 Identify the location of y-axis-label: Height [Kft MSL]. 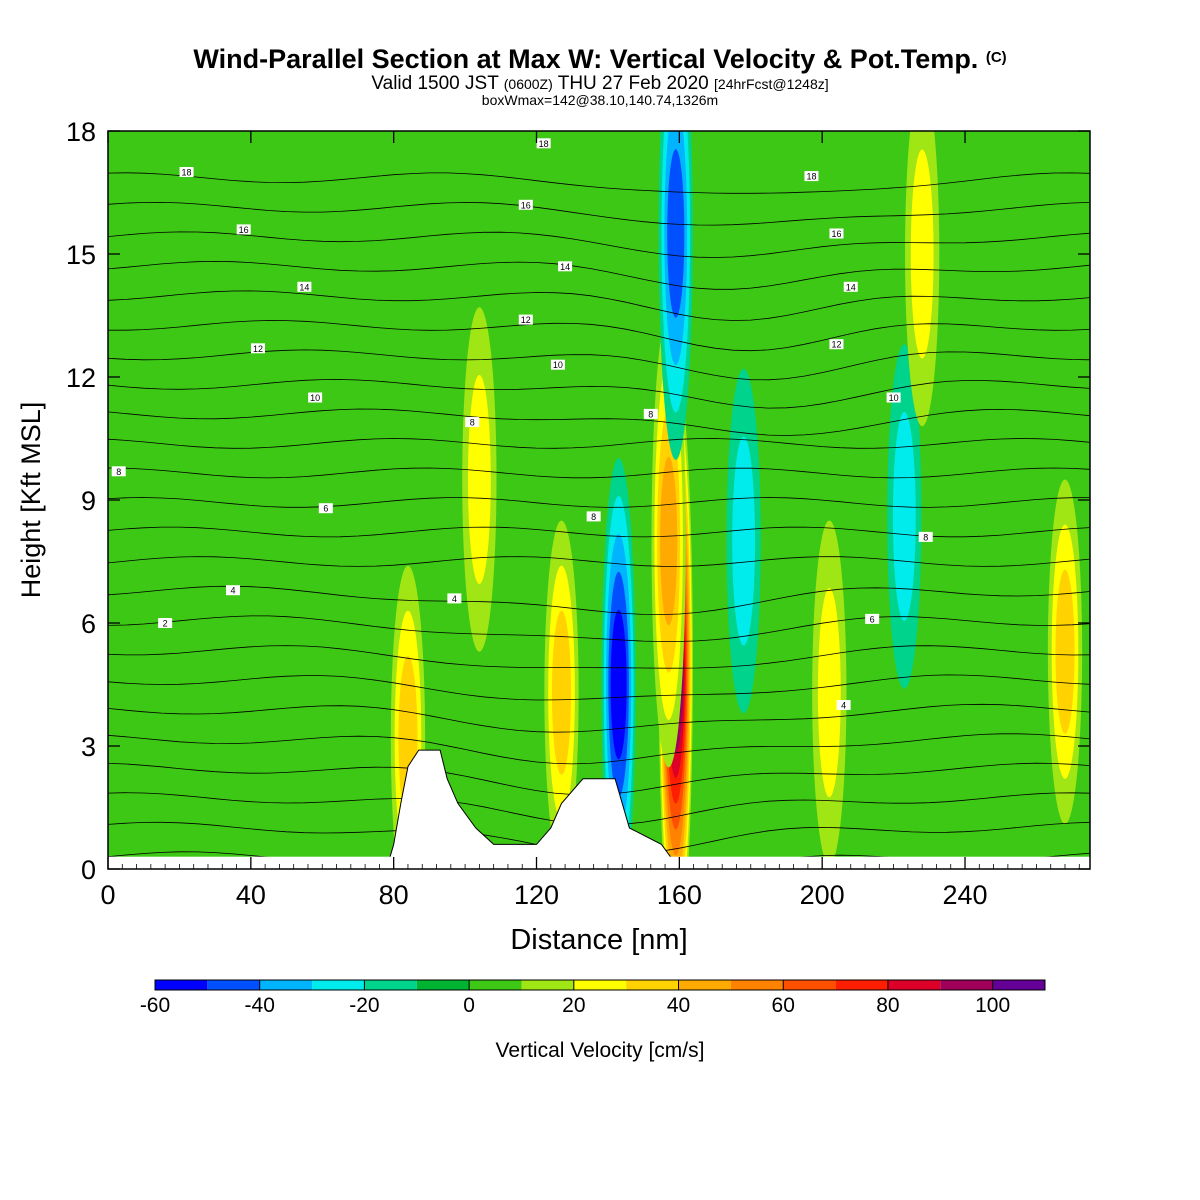
(31, 500).